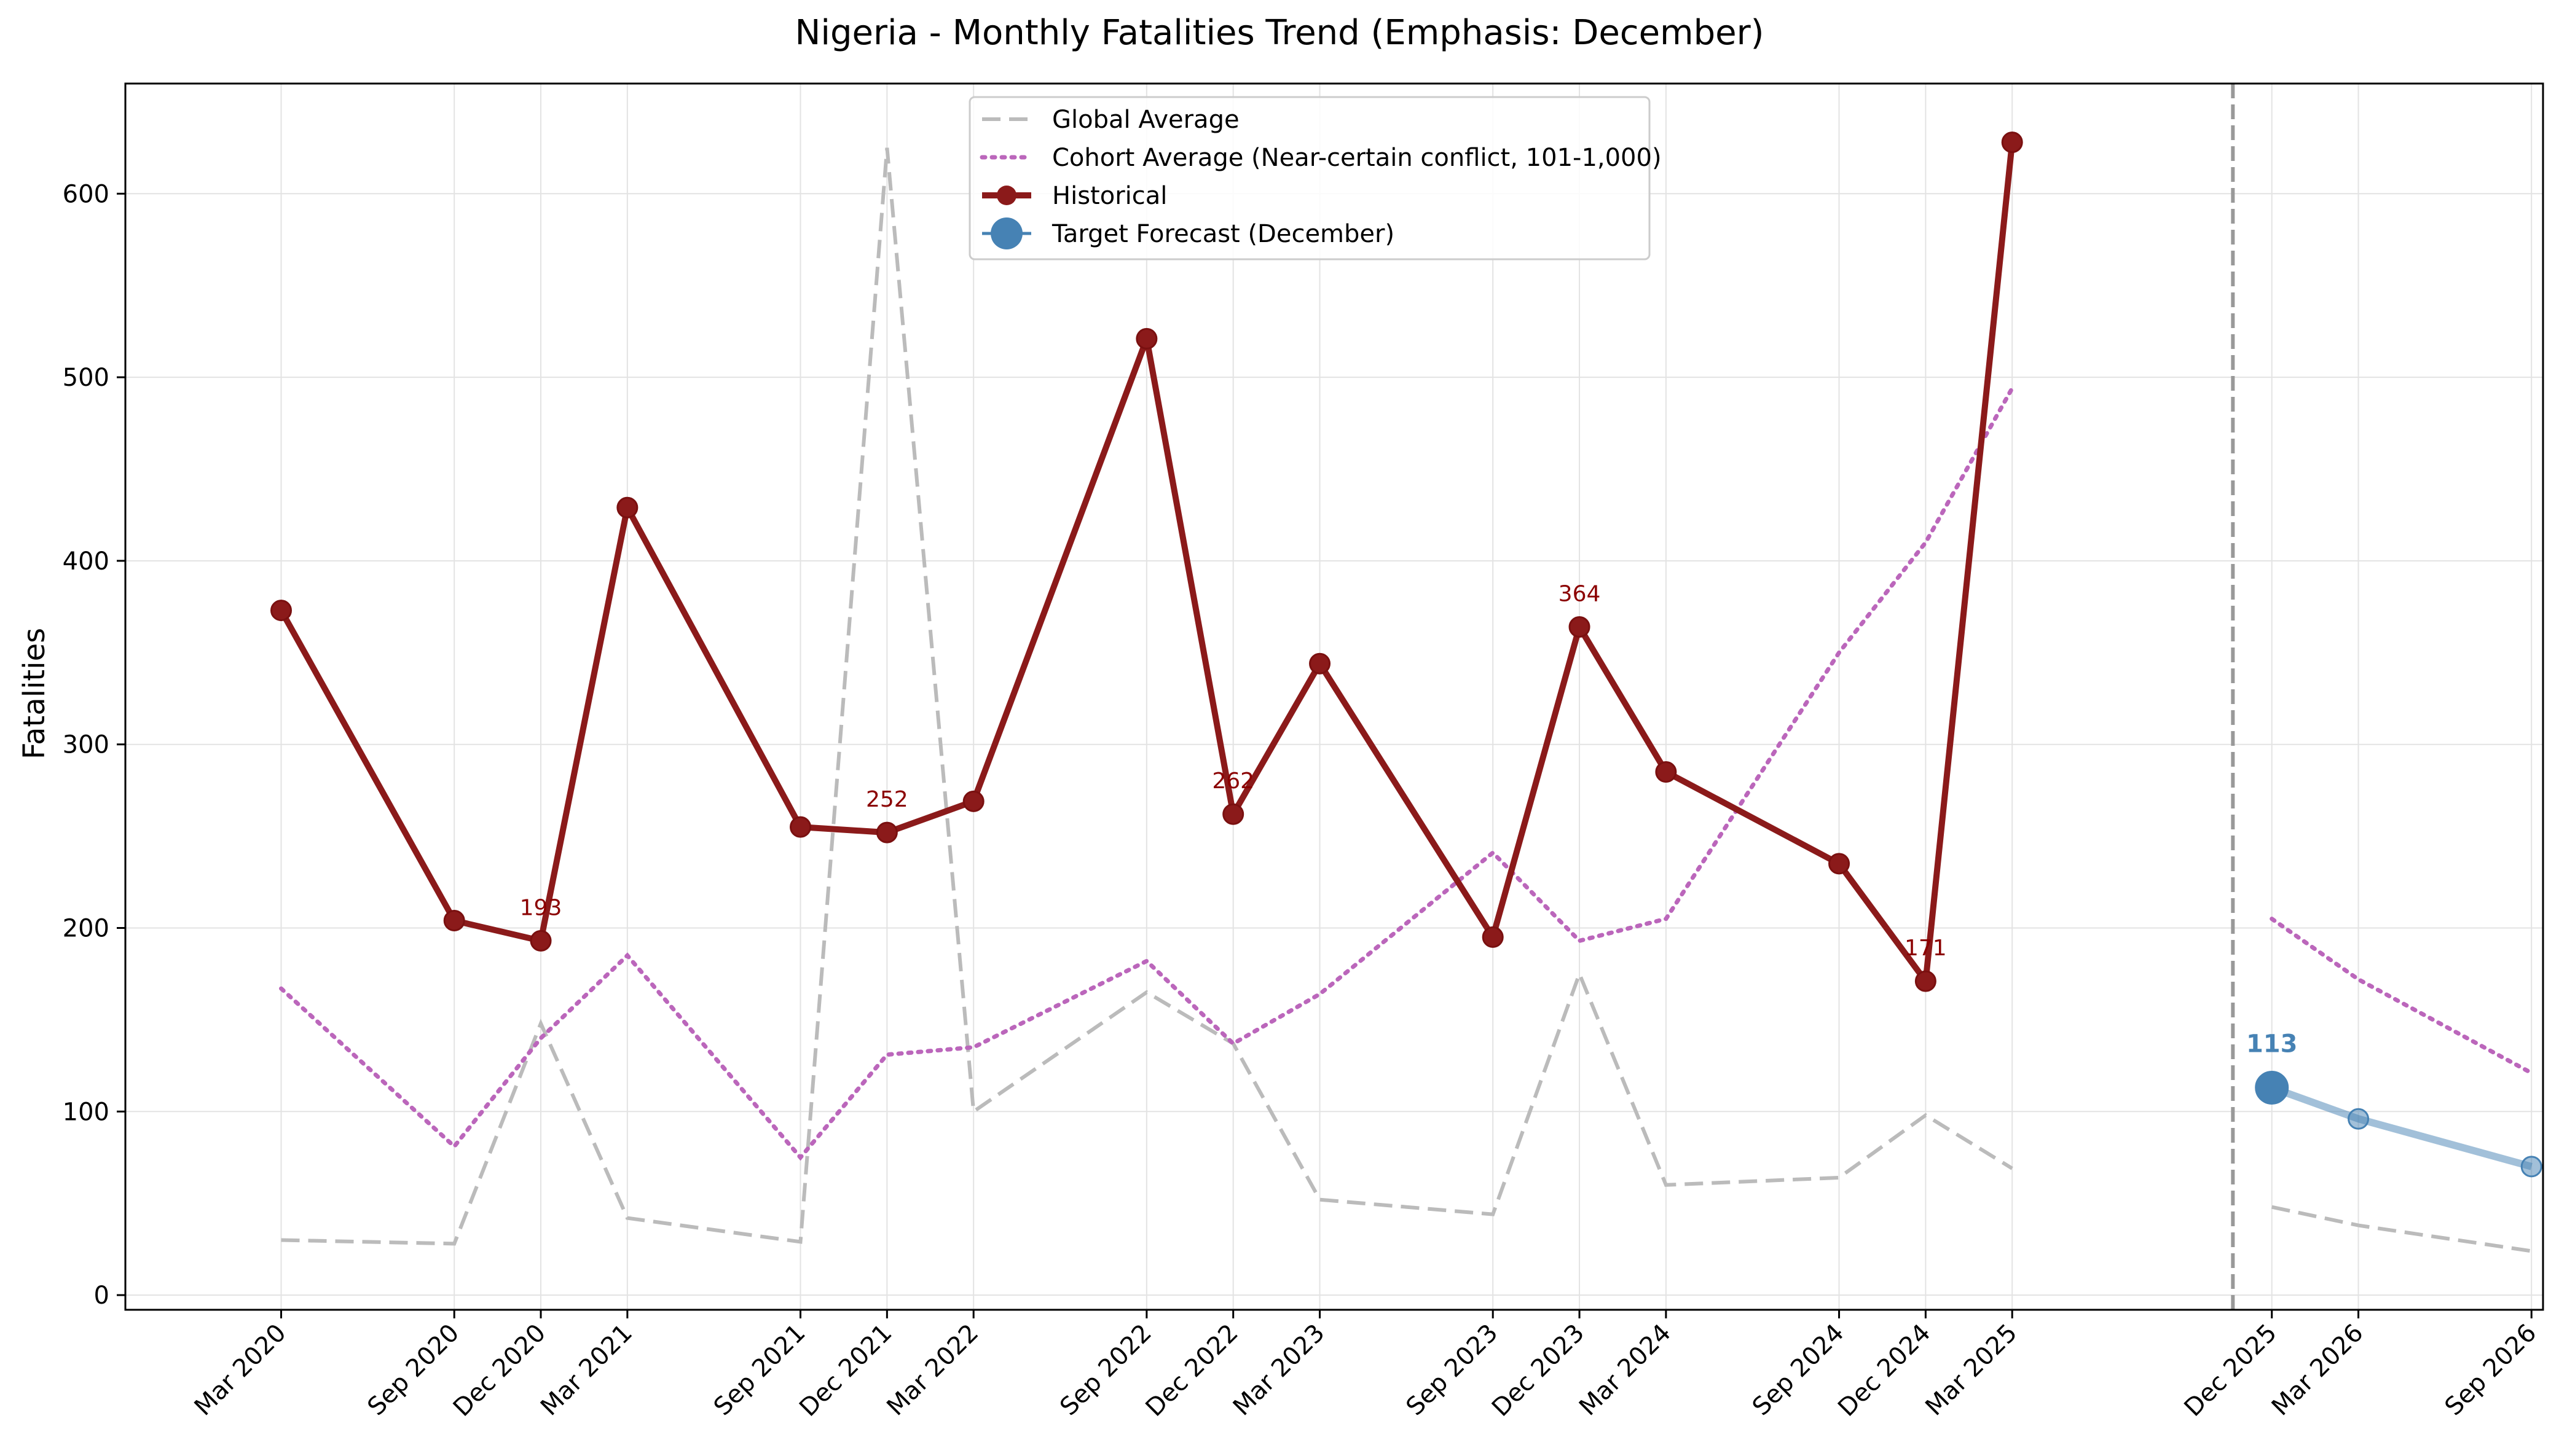  What do you see at coordinates (2401, 1127) in the screenshot?
I see `forecast-line` at bounding box center [2401, 1127].